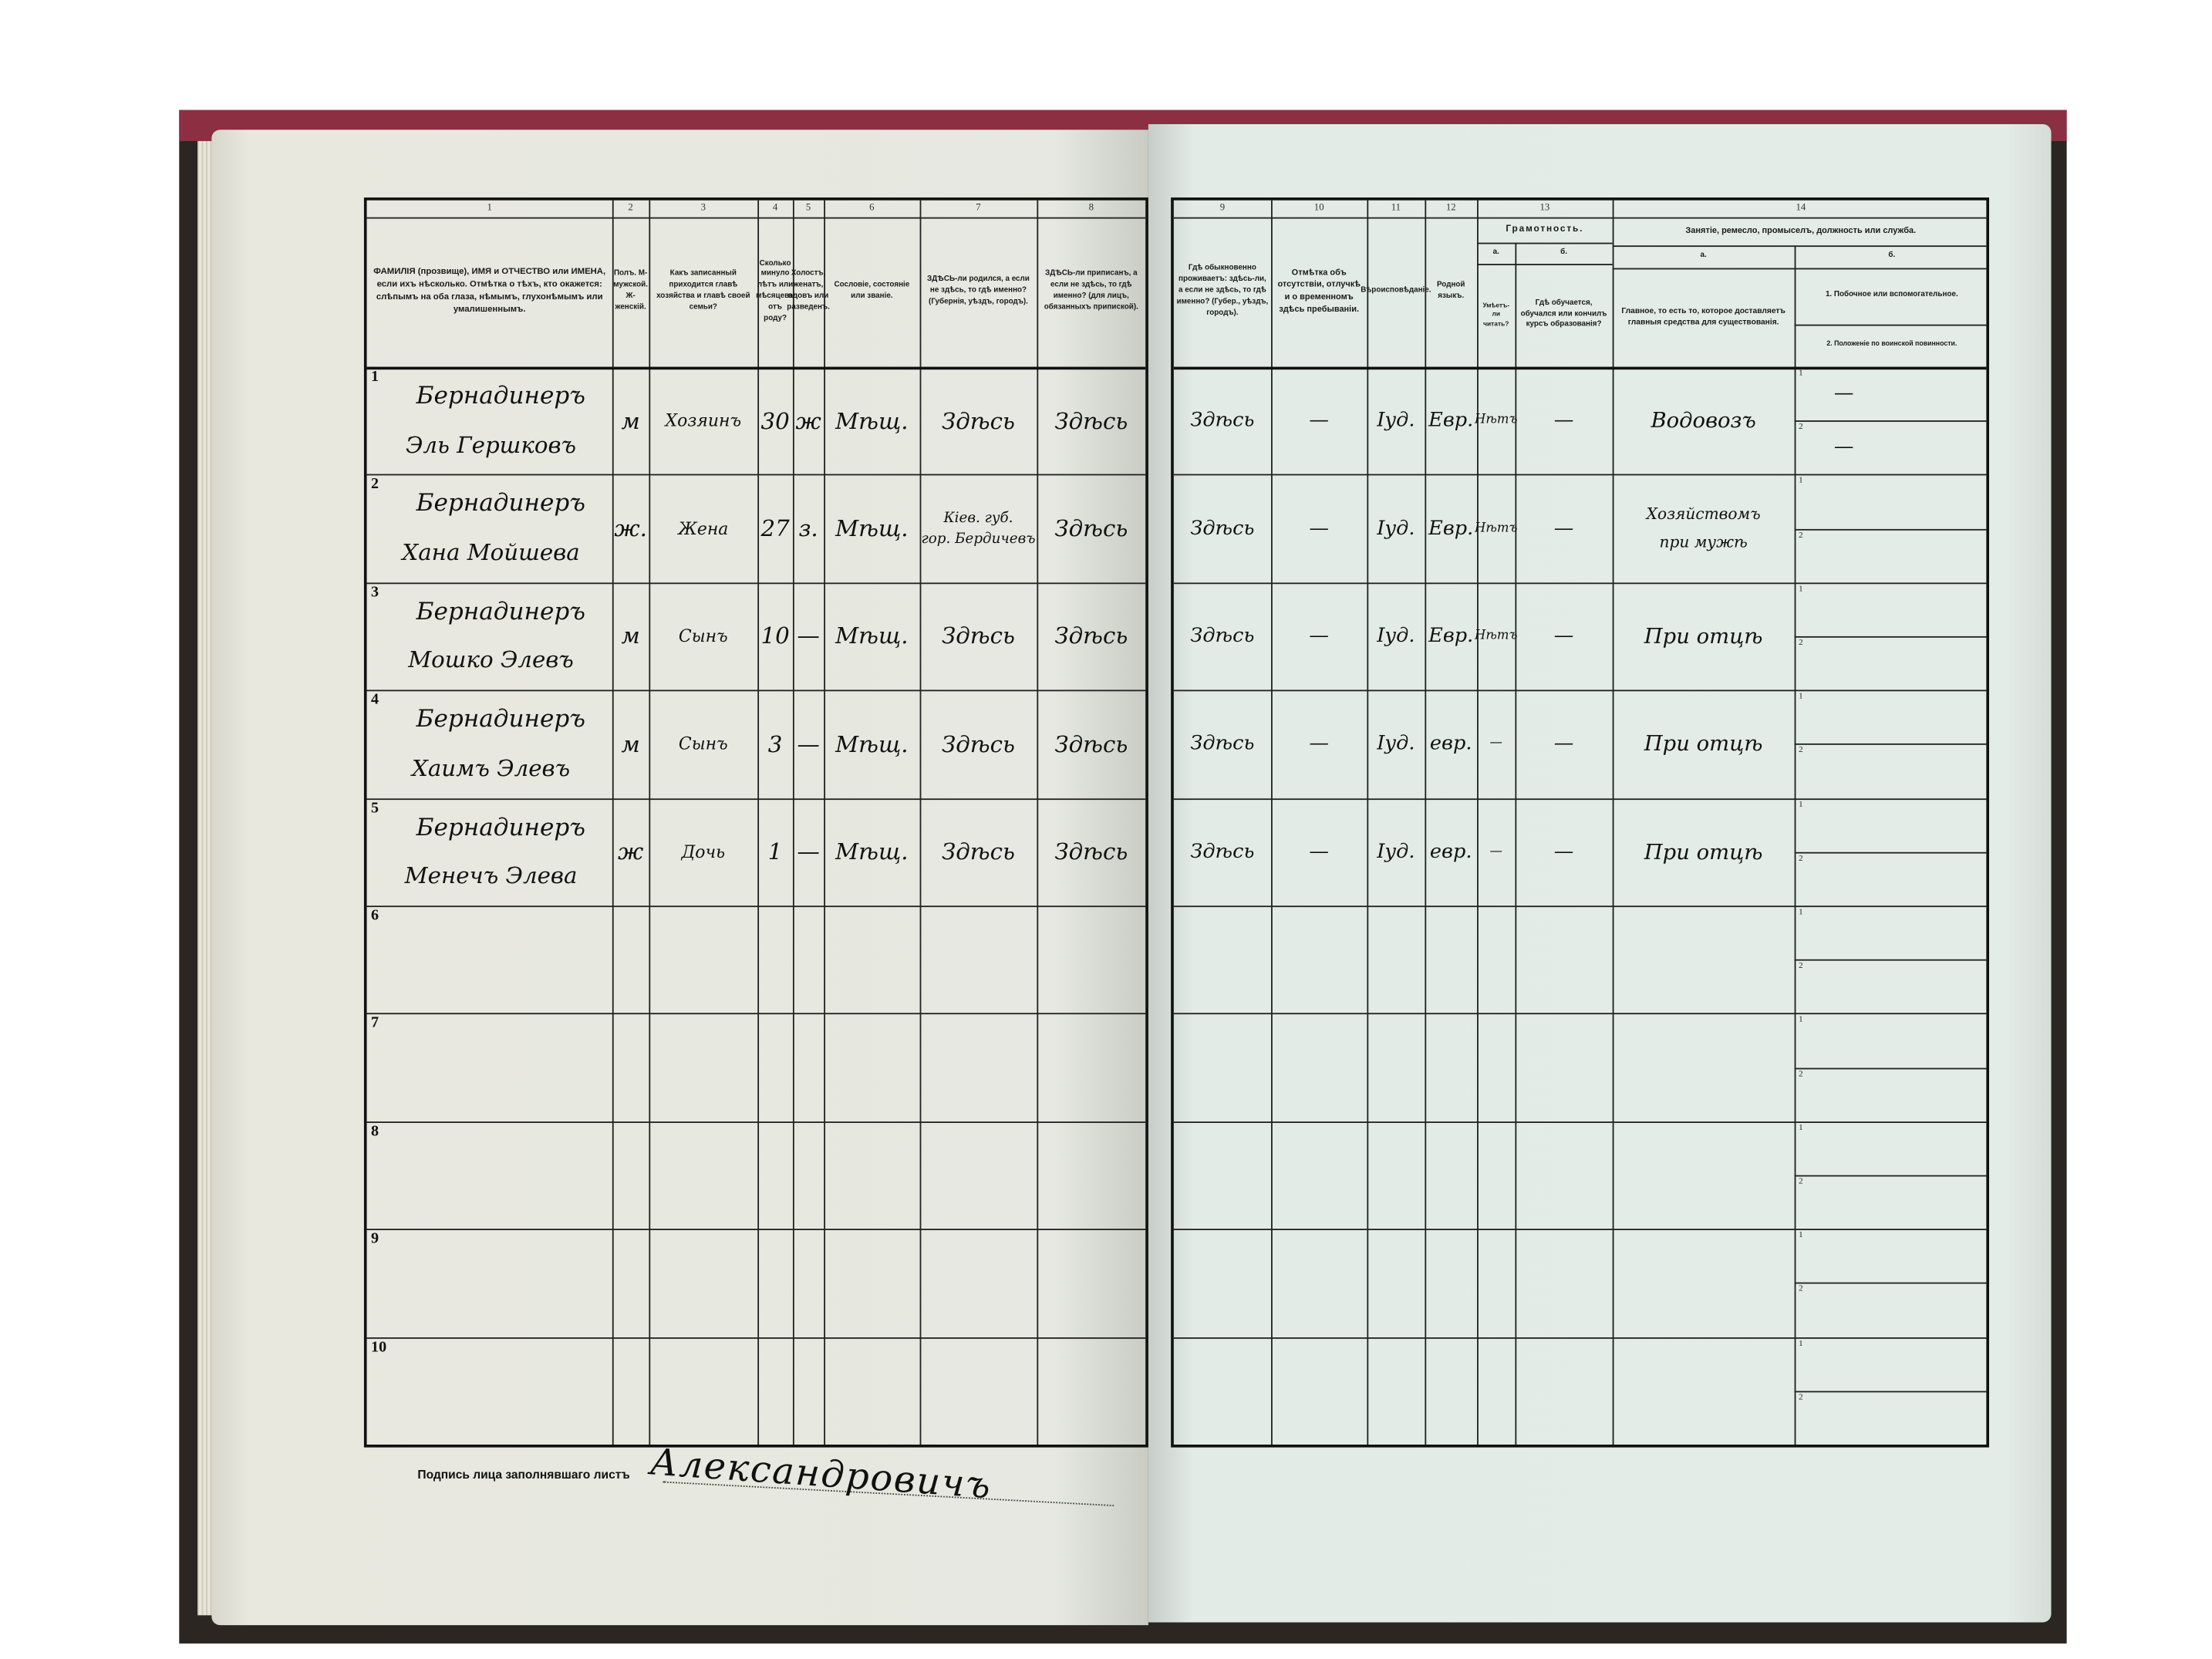  I want to click on column-number: 4, so click(775, 207).